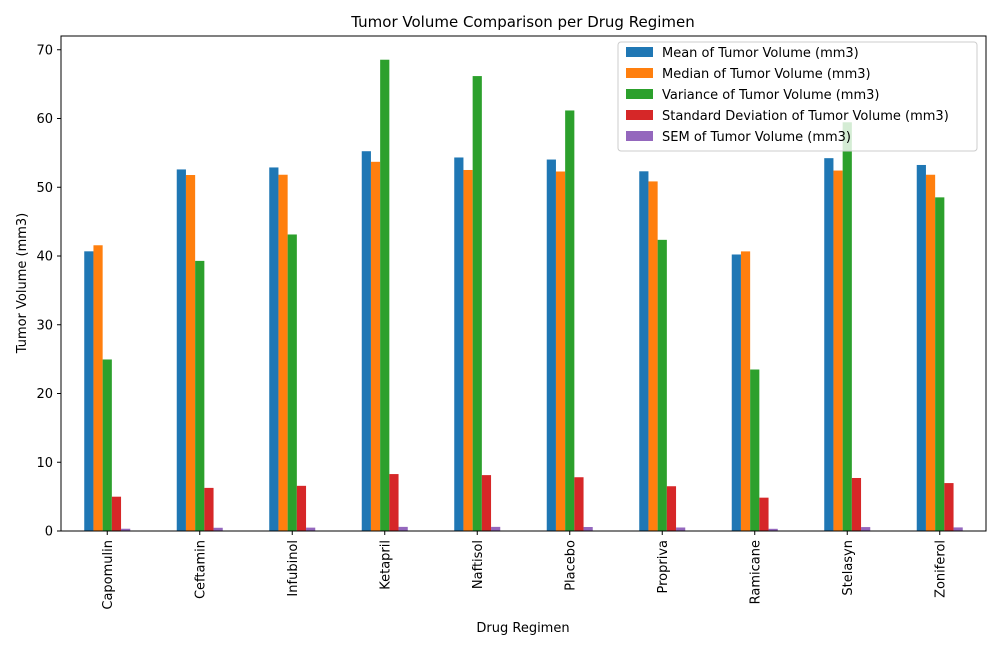 Image resolution: width=1000 pixels, height=650 pixels. Describe the element at coordinates (848, 568) in the screenshot. I see `x-tick-label-stelasyn: Stelasyn` at that location.